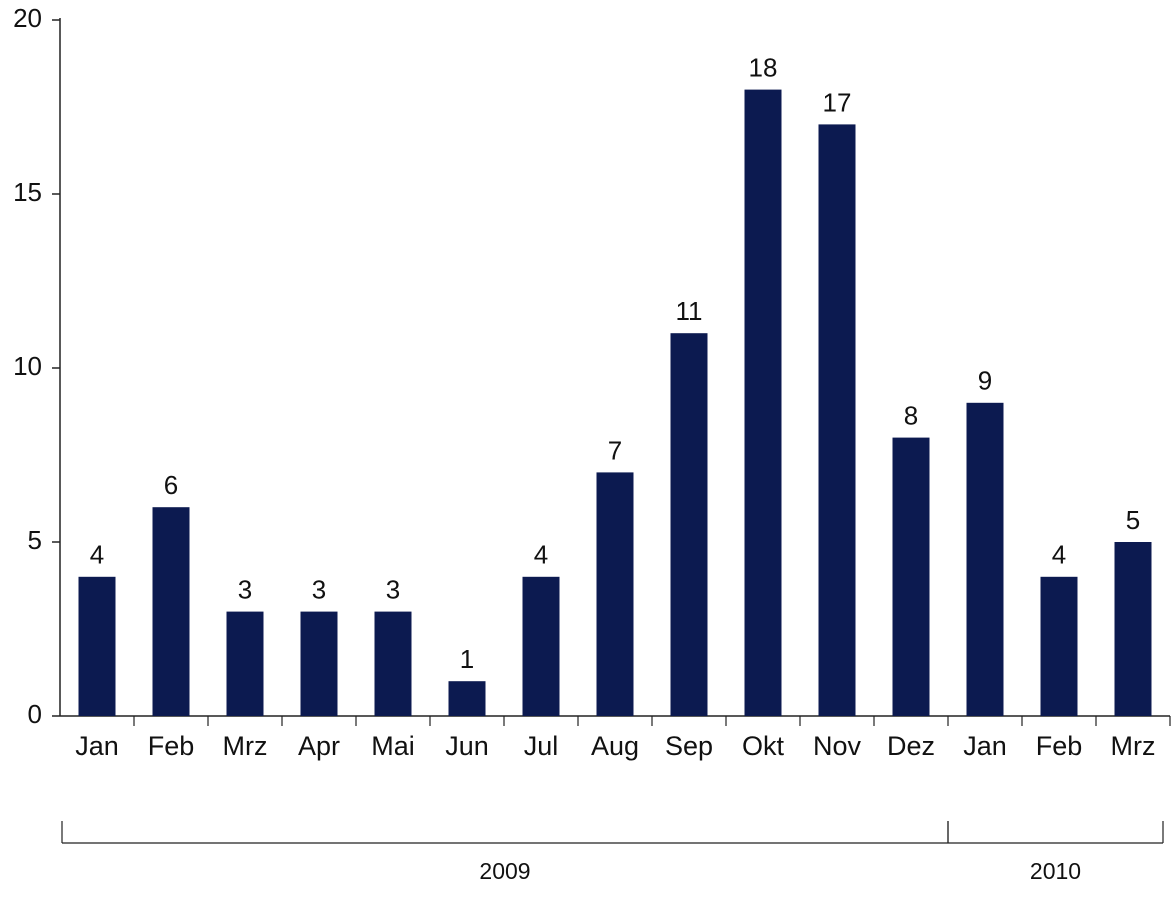 This screenshot has width=1174, height=900. I want to click on value-label: 18, so click(763, 67).